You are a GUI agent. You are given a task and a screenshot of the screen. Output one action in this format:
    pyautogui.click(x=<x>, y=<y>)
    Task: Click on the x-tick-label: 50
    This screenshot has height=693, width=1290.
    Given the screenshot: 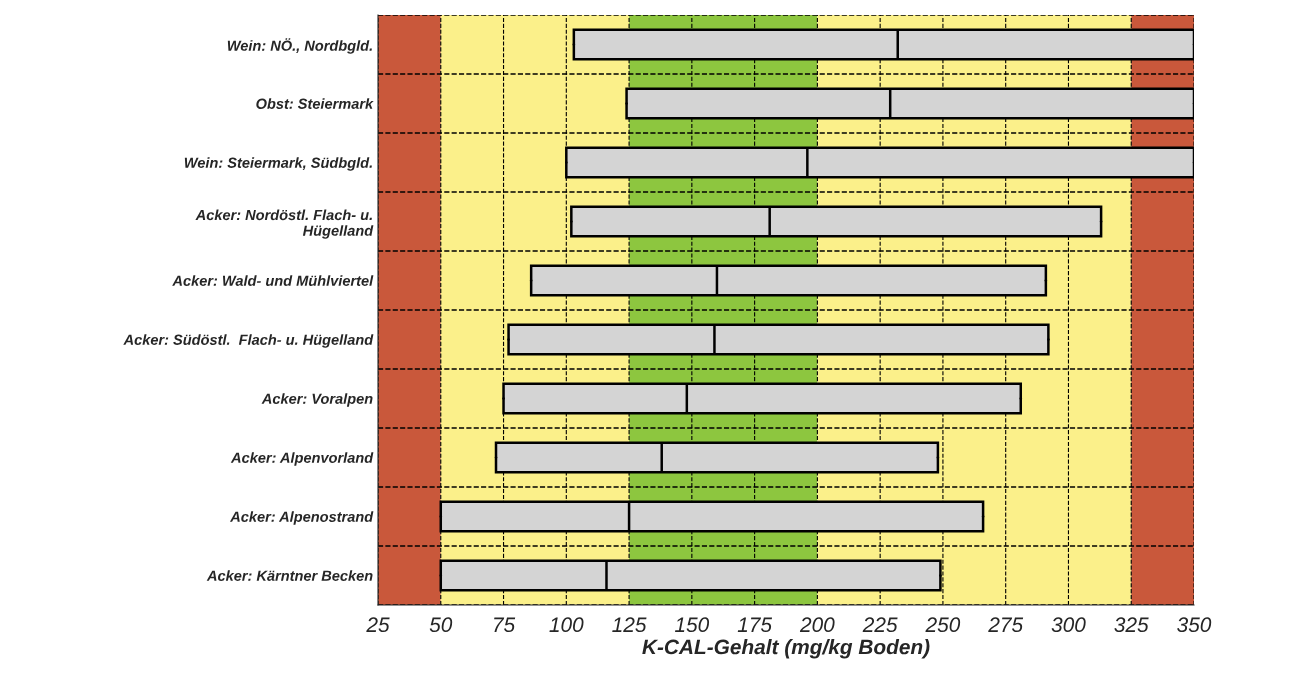 What is the action you would take?
    pyautogui.click(x=441, y=625)
    